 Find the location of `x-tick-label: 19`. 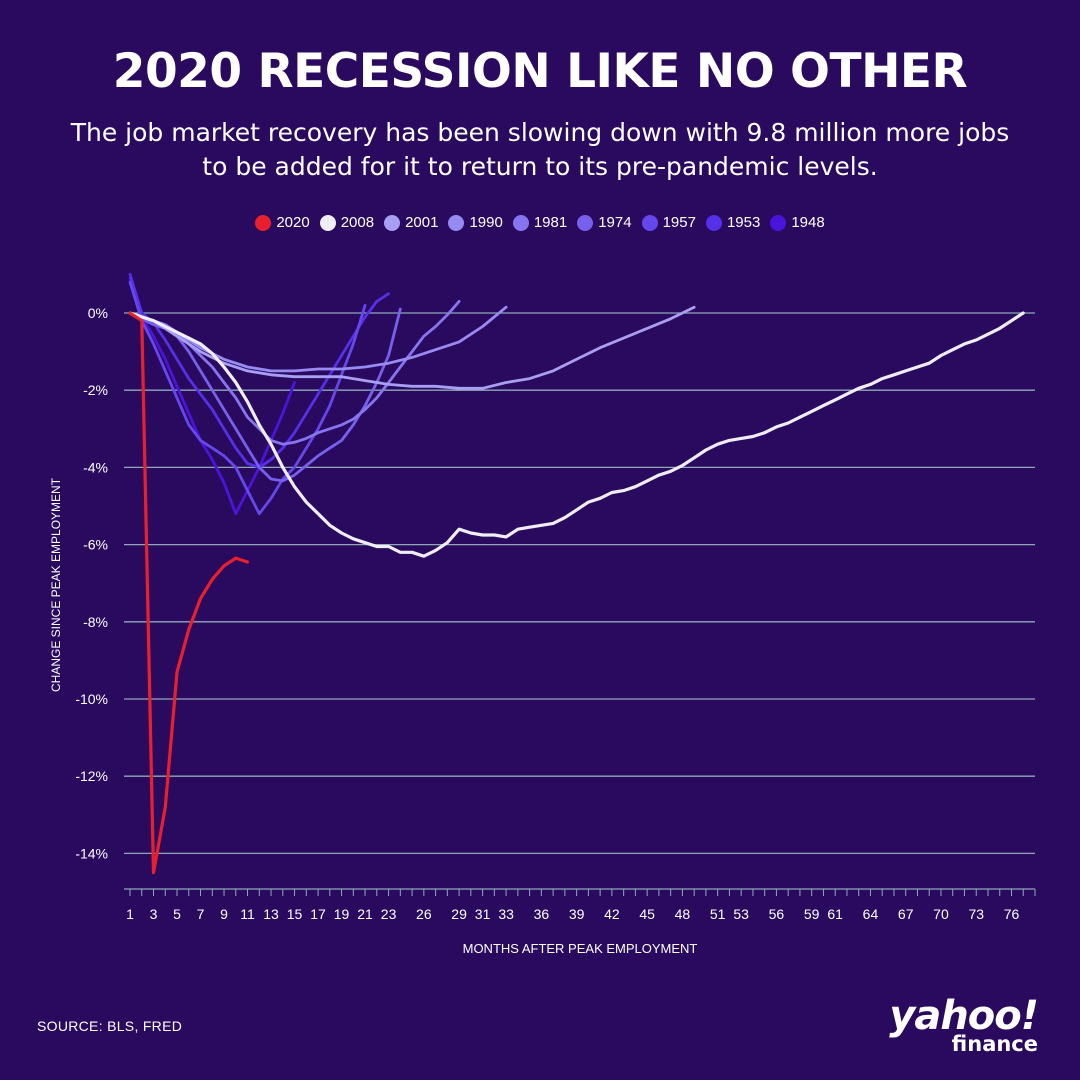

x-tick-label: 19 is located at coordinates (342, 914).